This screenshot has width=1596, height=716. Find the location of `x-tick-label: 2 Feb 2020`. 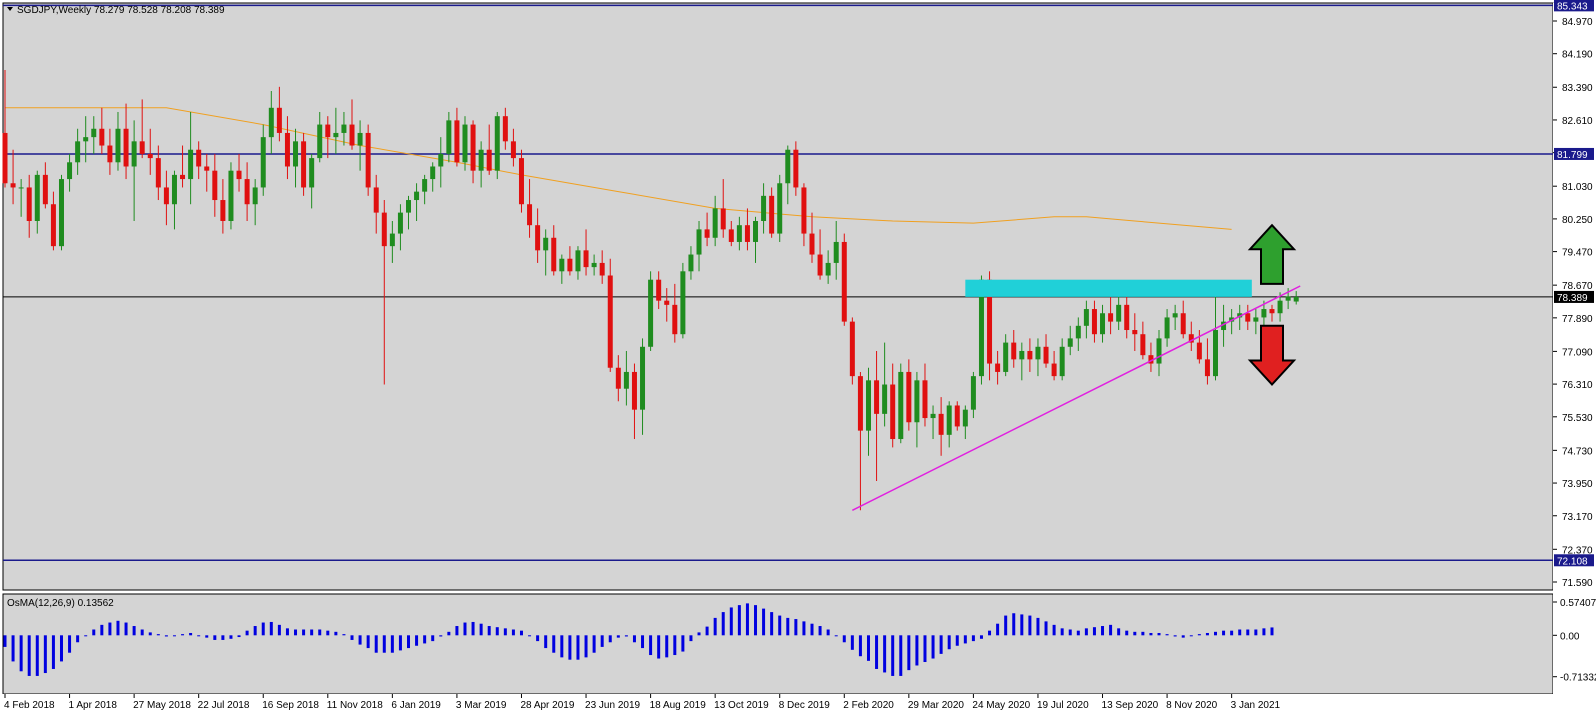

x-tick-label: 2 Feb 2020 is located at coordinates (868, 705).